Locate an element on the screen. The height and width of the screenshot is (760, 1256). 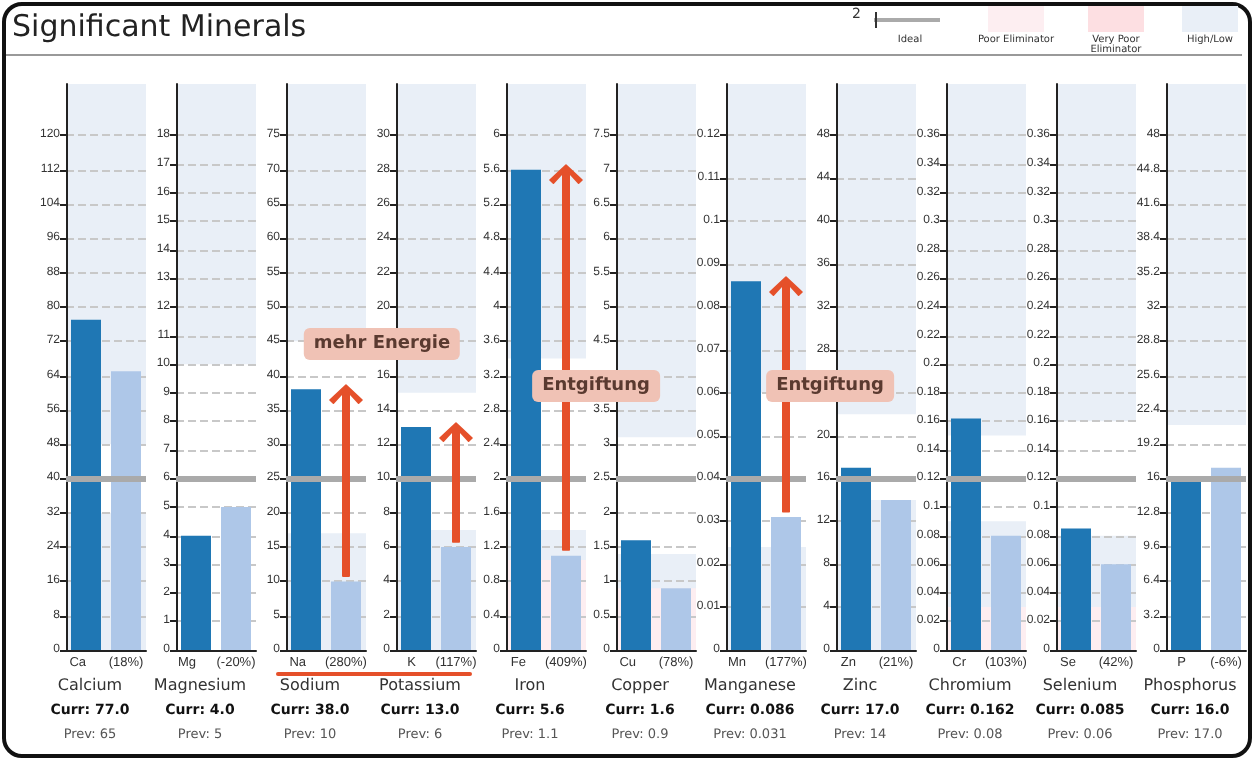
x-axis-title: Potassium is located at coordinates (420, 685).